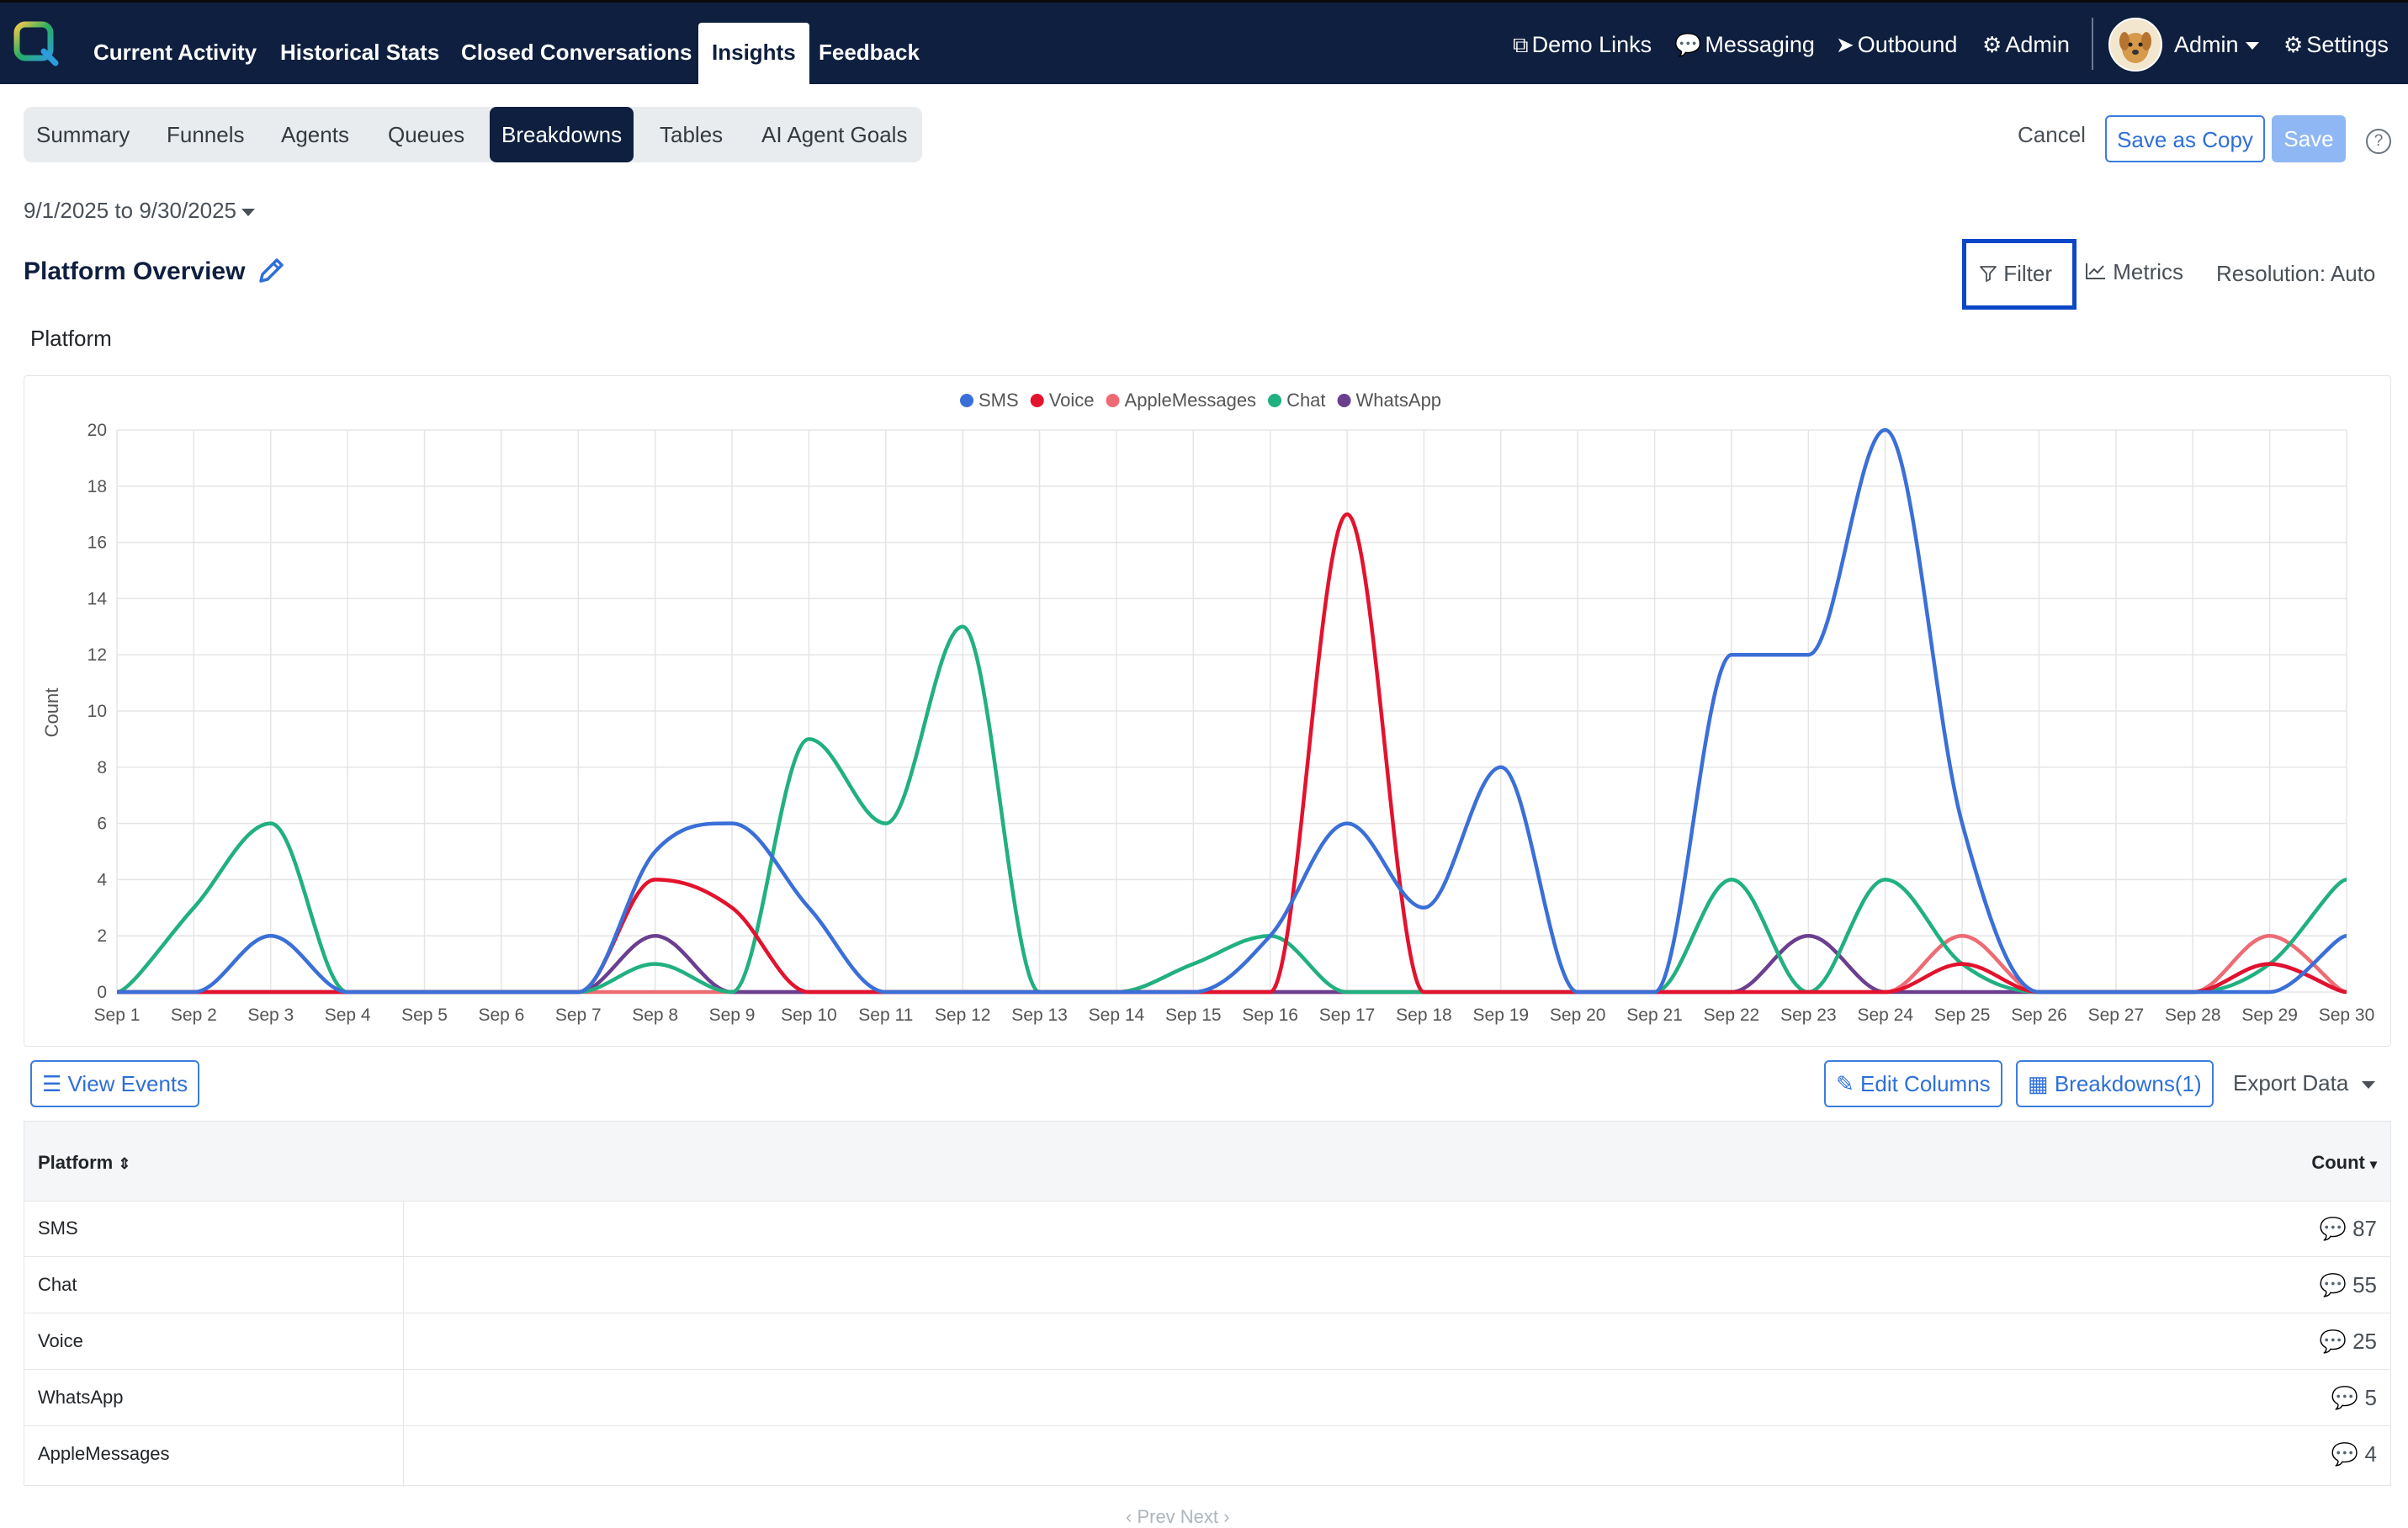 This screenshot has height=1528, width=2408. What do you see at coordinates (315, 134) in the screenshot?
I see `tab-agents: Agents` at bounding box center [315, 134].